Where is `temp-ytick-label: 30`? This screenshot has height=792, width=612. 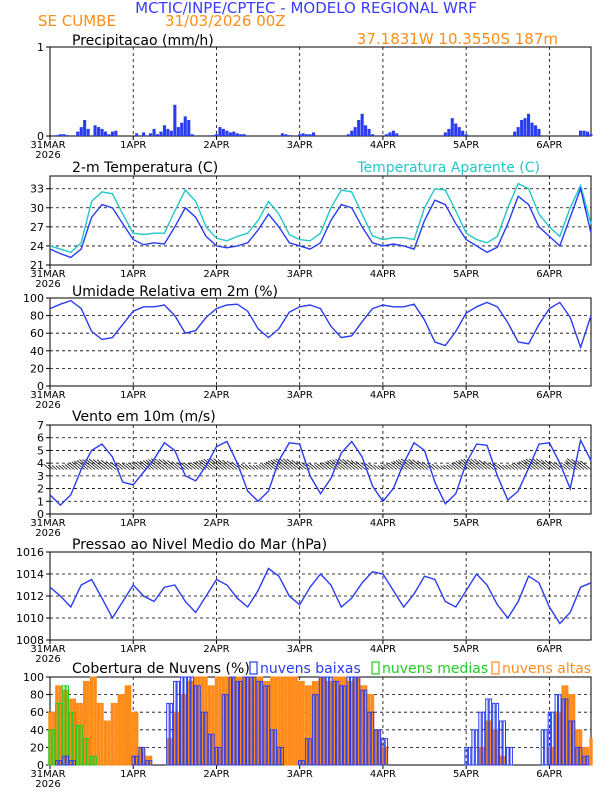 temp-ytick-label: 30 is located at coordinates (37, 208).